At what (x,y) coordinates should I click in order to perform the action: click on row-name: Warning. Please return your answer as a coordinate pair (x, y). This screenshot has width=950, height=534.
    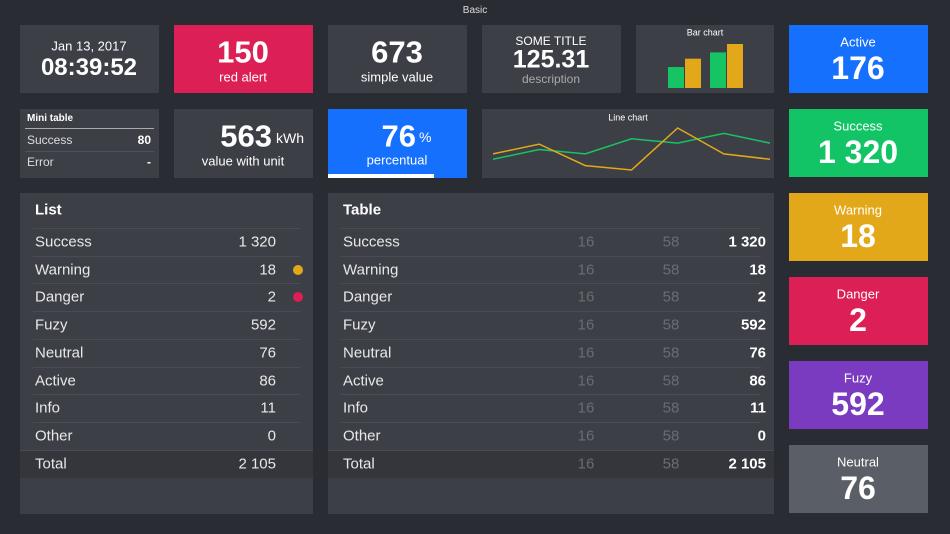
    Looking at the image, I should click on (63, 270).